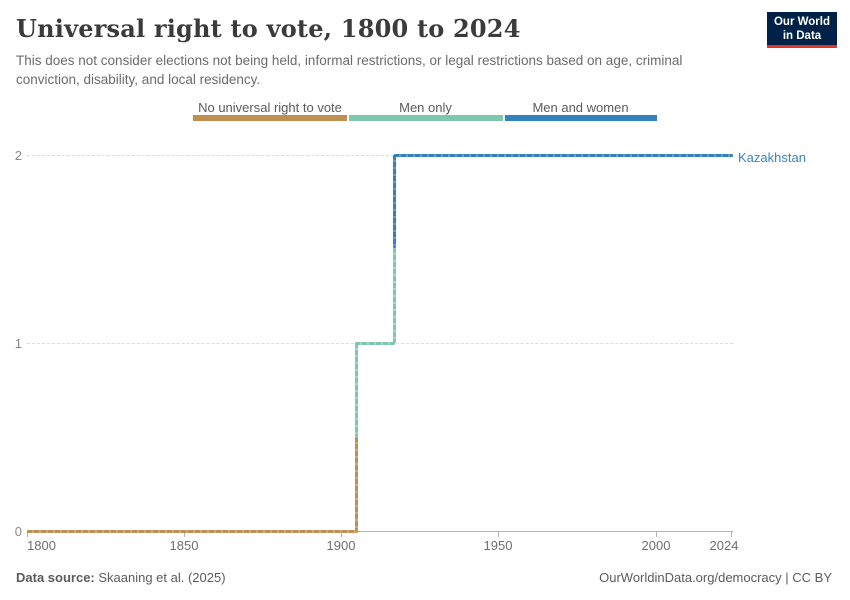 The image size is (850, 600). I want to click on xtick-1850: 1850, so click(184, 545).